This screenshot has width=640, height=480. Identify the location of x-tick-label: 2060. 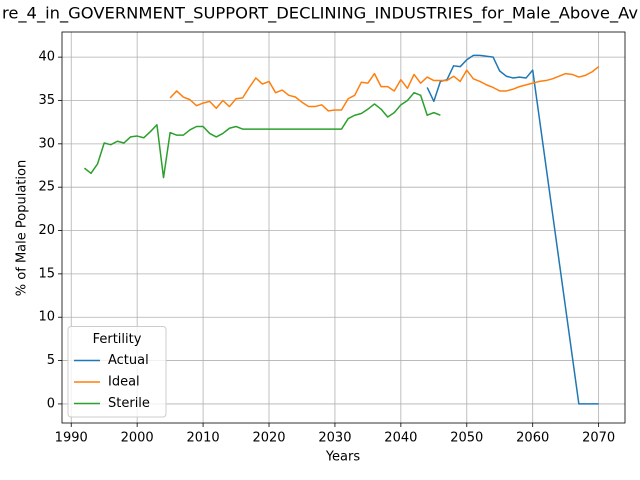
(532, 438).